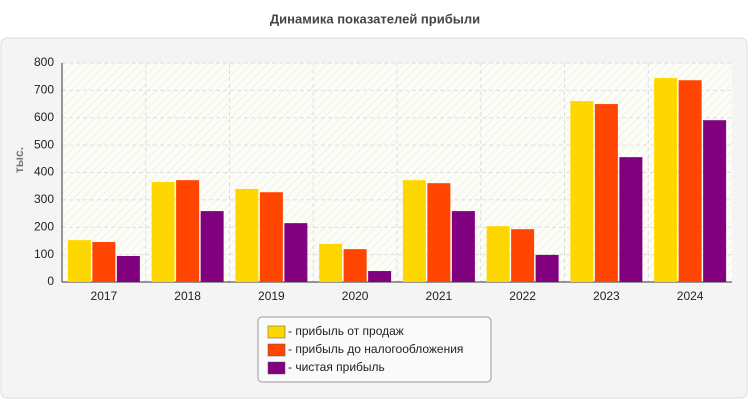 This screenshot has height=400, width=750. I want to click on y-tick-label: 0, so click(50, 281).